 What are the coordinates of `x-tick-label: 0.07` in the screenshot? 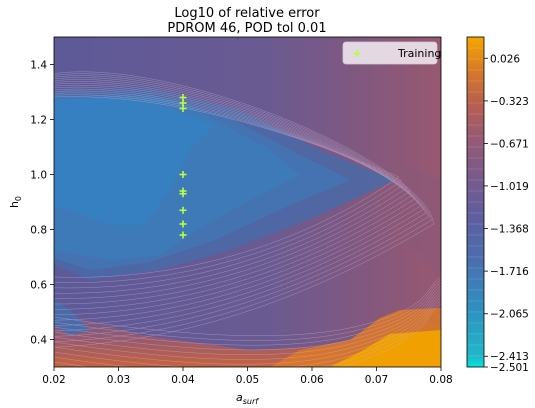 It's located at (376, 380).